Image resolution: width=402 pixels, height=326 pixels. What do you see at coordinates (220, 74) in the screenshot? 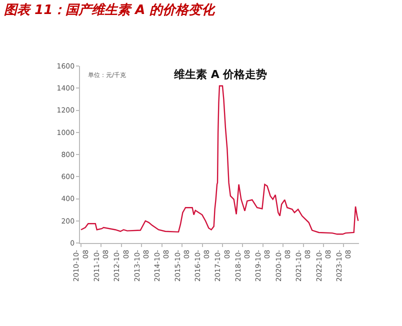
I see `chart-subtitle: 维生素 A 价格走势` at bounding box center [220, 74].